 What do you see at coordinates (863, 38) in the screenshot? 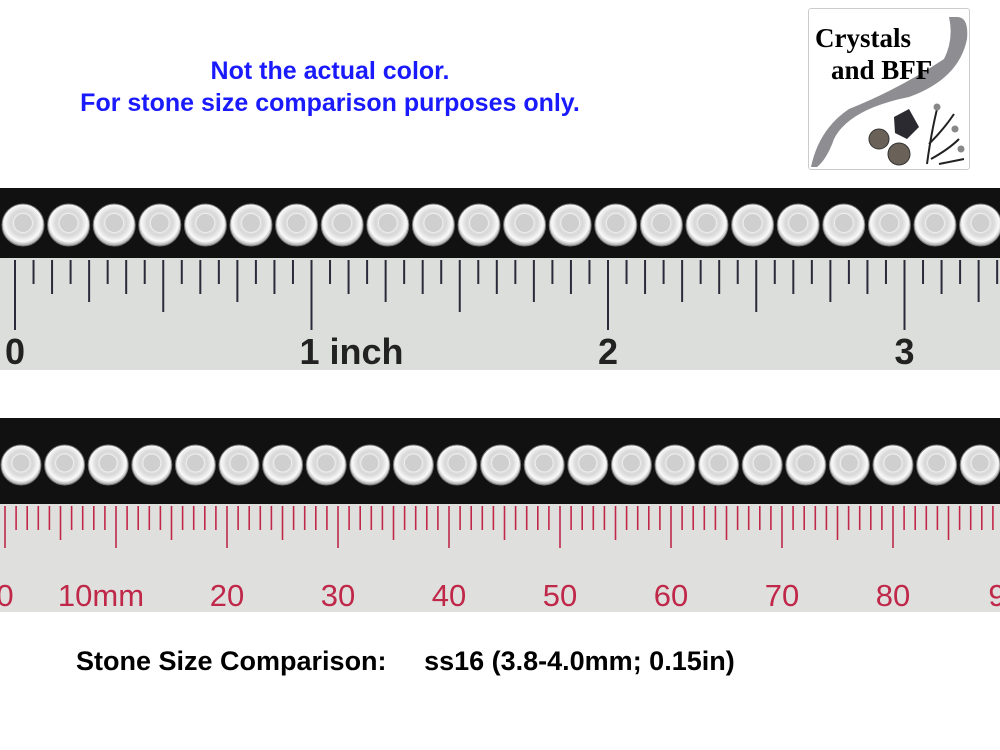
I see `svg-text: Crystals` at bounding box center [863, 38].